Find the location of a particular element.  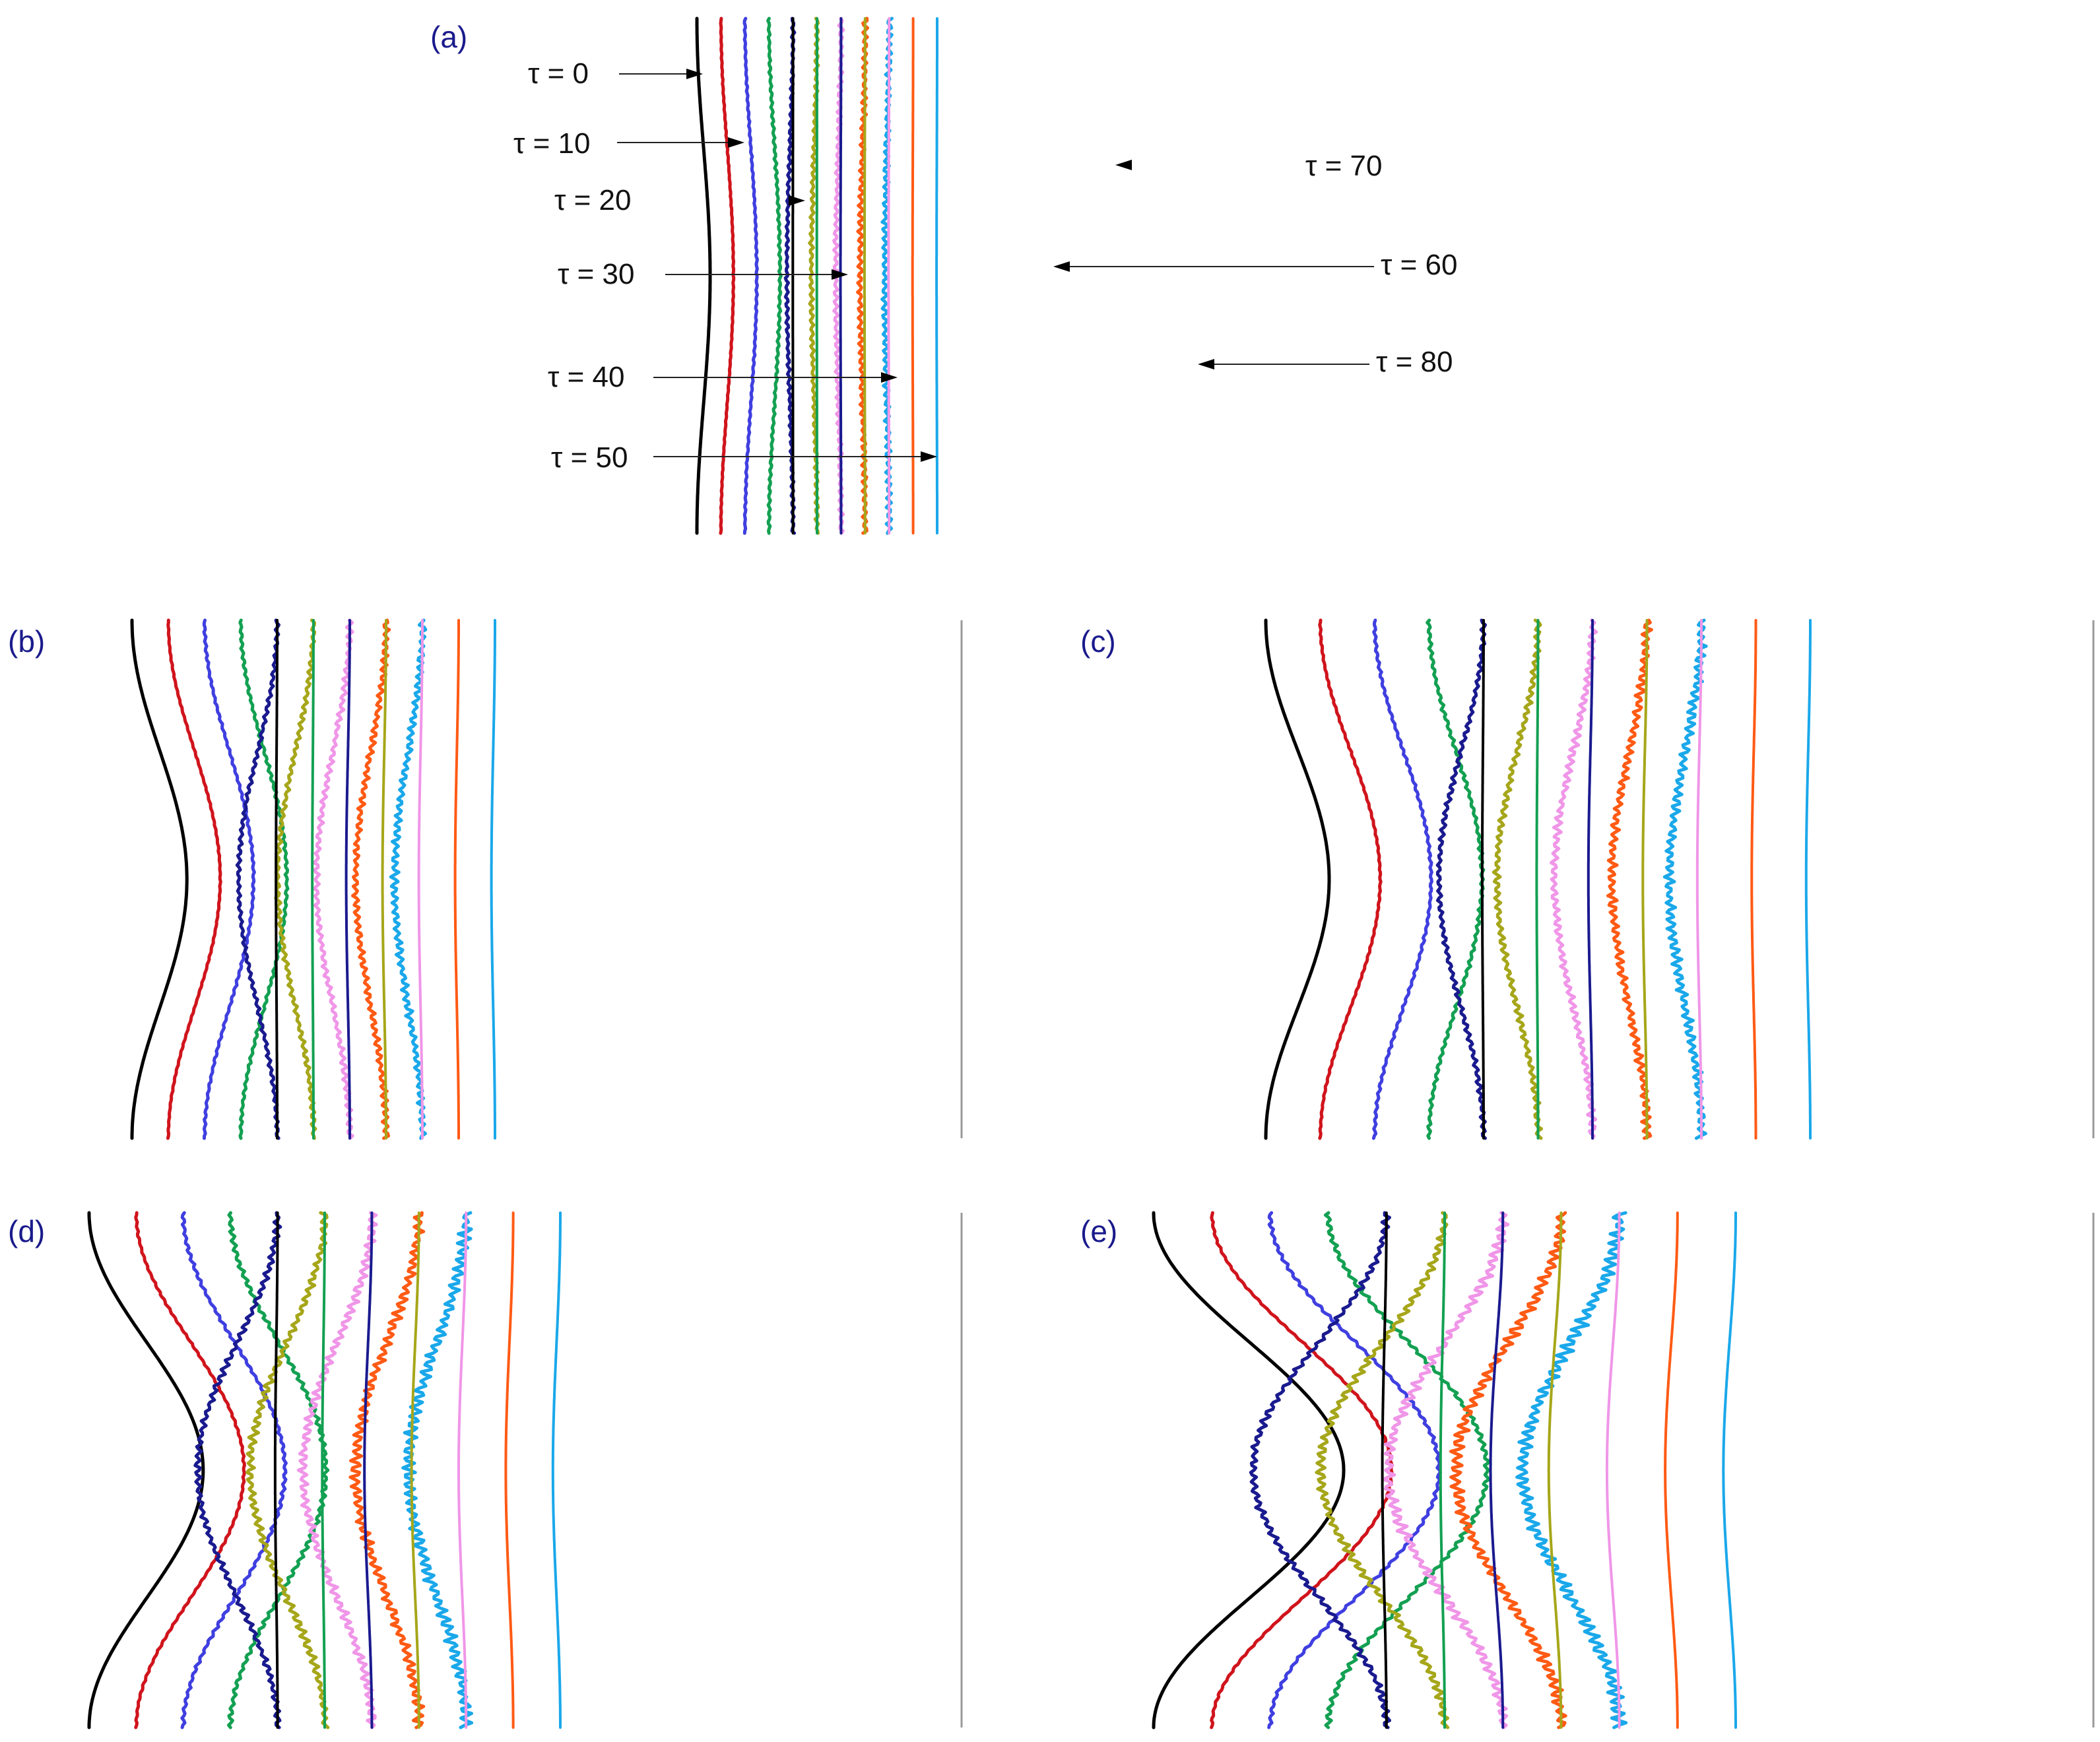

interface-curve-e-tau-100-reference is located at coordinates (1729, 1470).